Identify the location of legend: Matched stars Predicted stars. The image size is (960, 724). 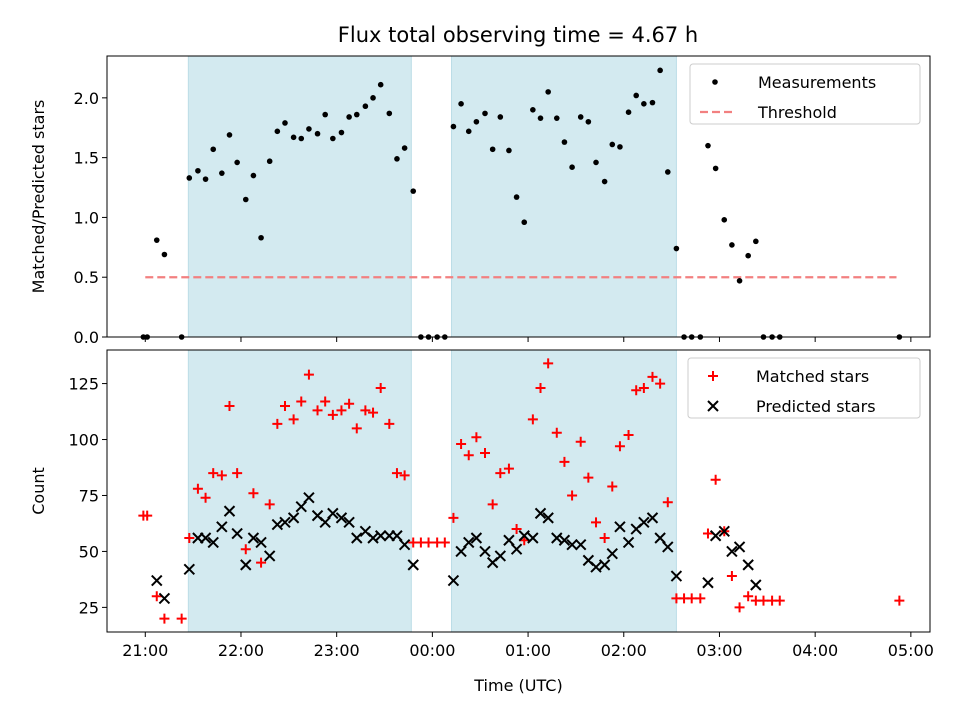
(804, 388).